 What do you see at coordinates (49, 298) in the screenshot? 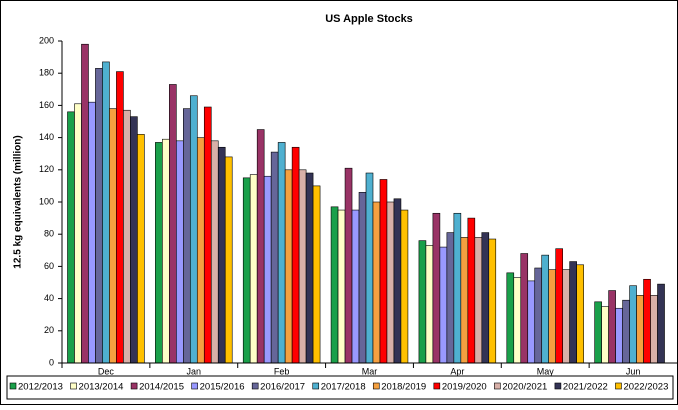
I see `y-tick-label: 40` at bounding box center [49, 298].